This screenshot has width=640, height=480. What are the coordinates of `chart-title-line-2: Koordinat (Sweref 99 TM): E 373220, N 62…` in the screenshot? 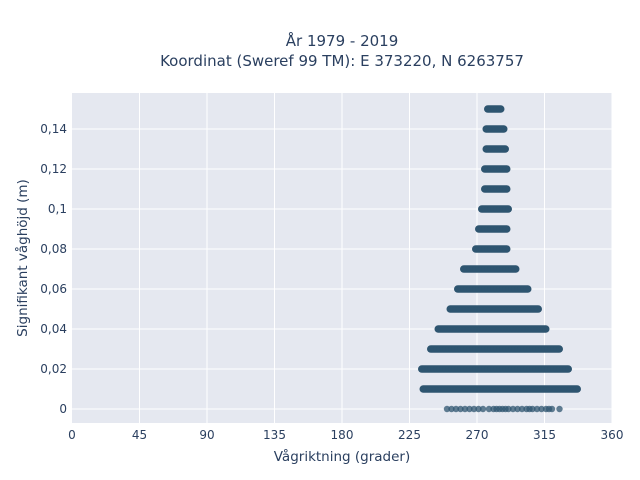 It's located at (342, 61).